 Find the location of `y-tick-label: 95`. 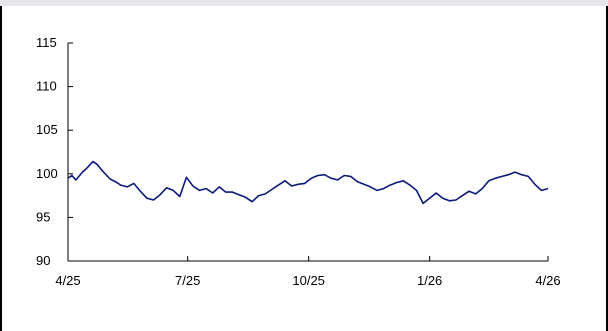

y-tick-label: 95 is located at coordinates (43, 216).